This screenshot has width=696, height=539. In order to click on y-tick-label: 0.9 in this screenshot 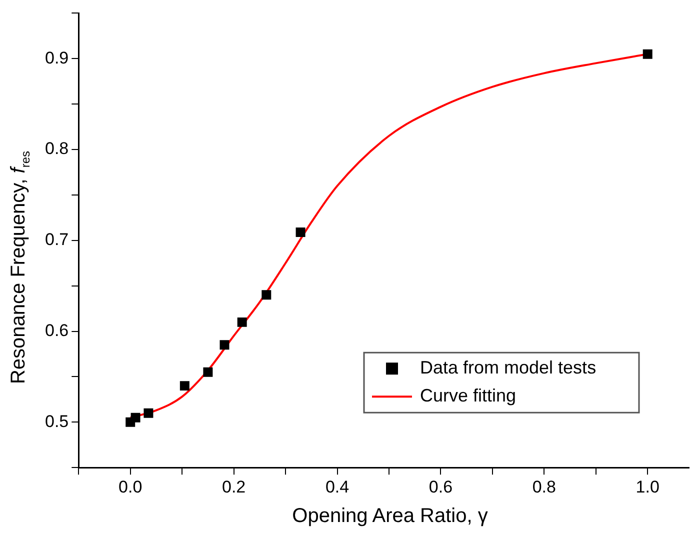, I will do `click(56, 58)`.